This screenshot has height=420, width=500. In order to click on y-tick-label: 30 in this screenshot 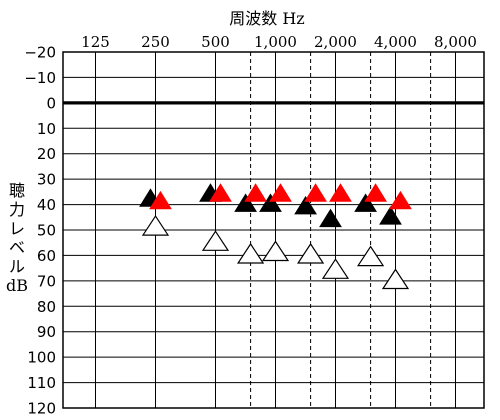, I will do `click(46, 180)`.